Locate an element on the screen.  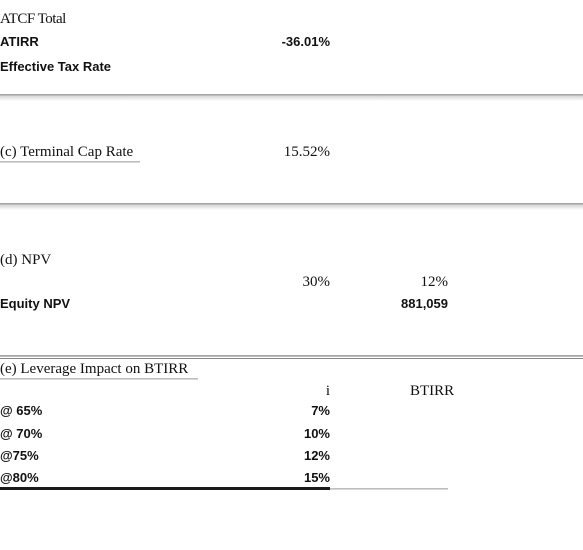
leverage-impact-heading: (e) Leverage Impact on BTIRR is located at coordinates (94, 369).